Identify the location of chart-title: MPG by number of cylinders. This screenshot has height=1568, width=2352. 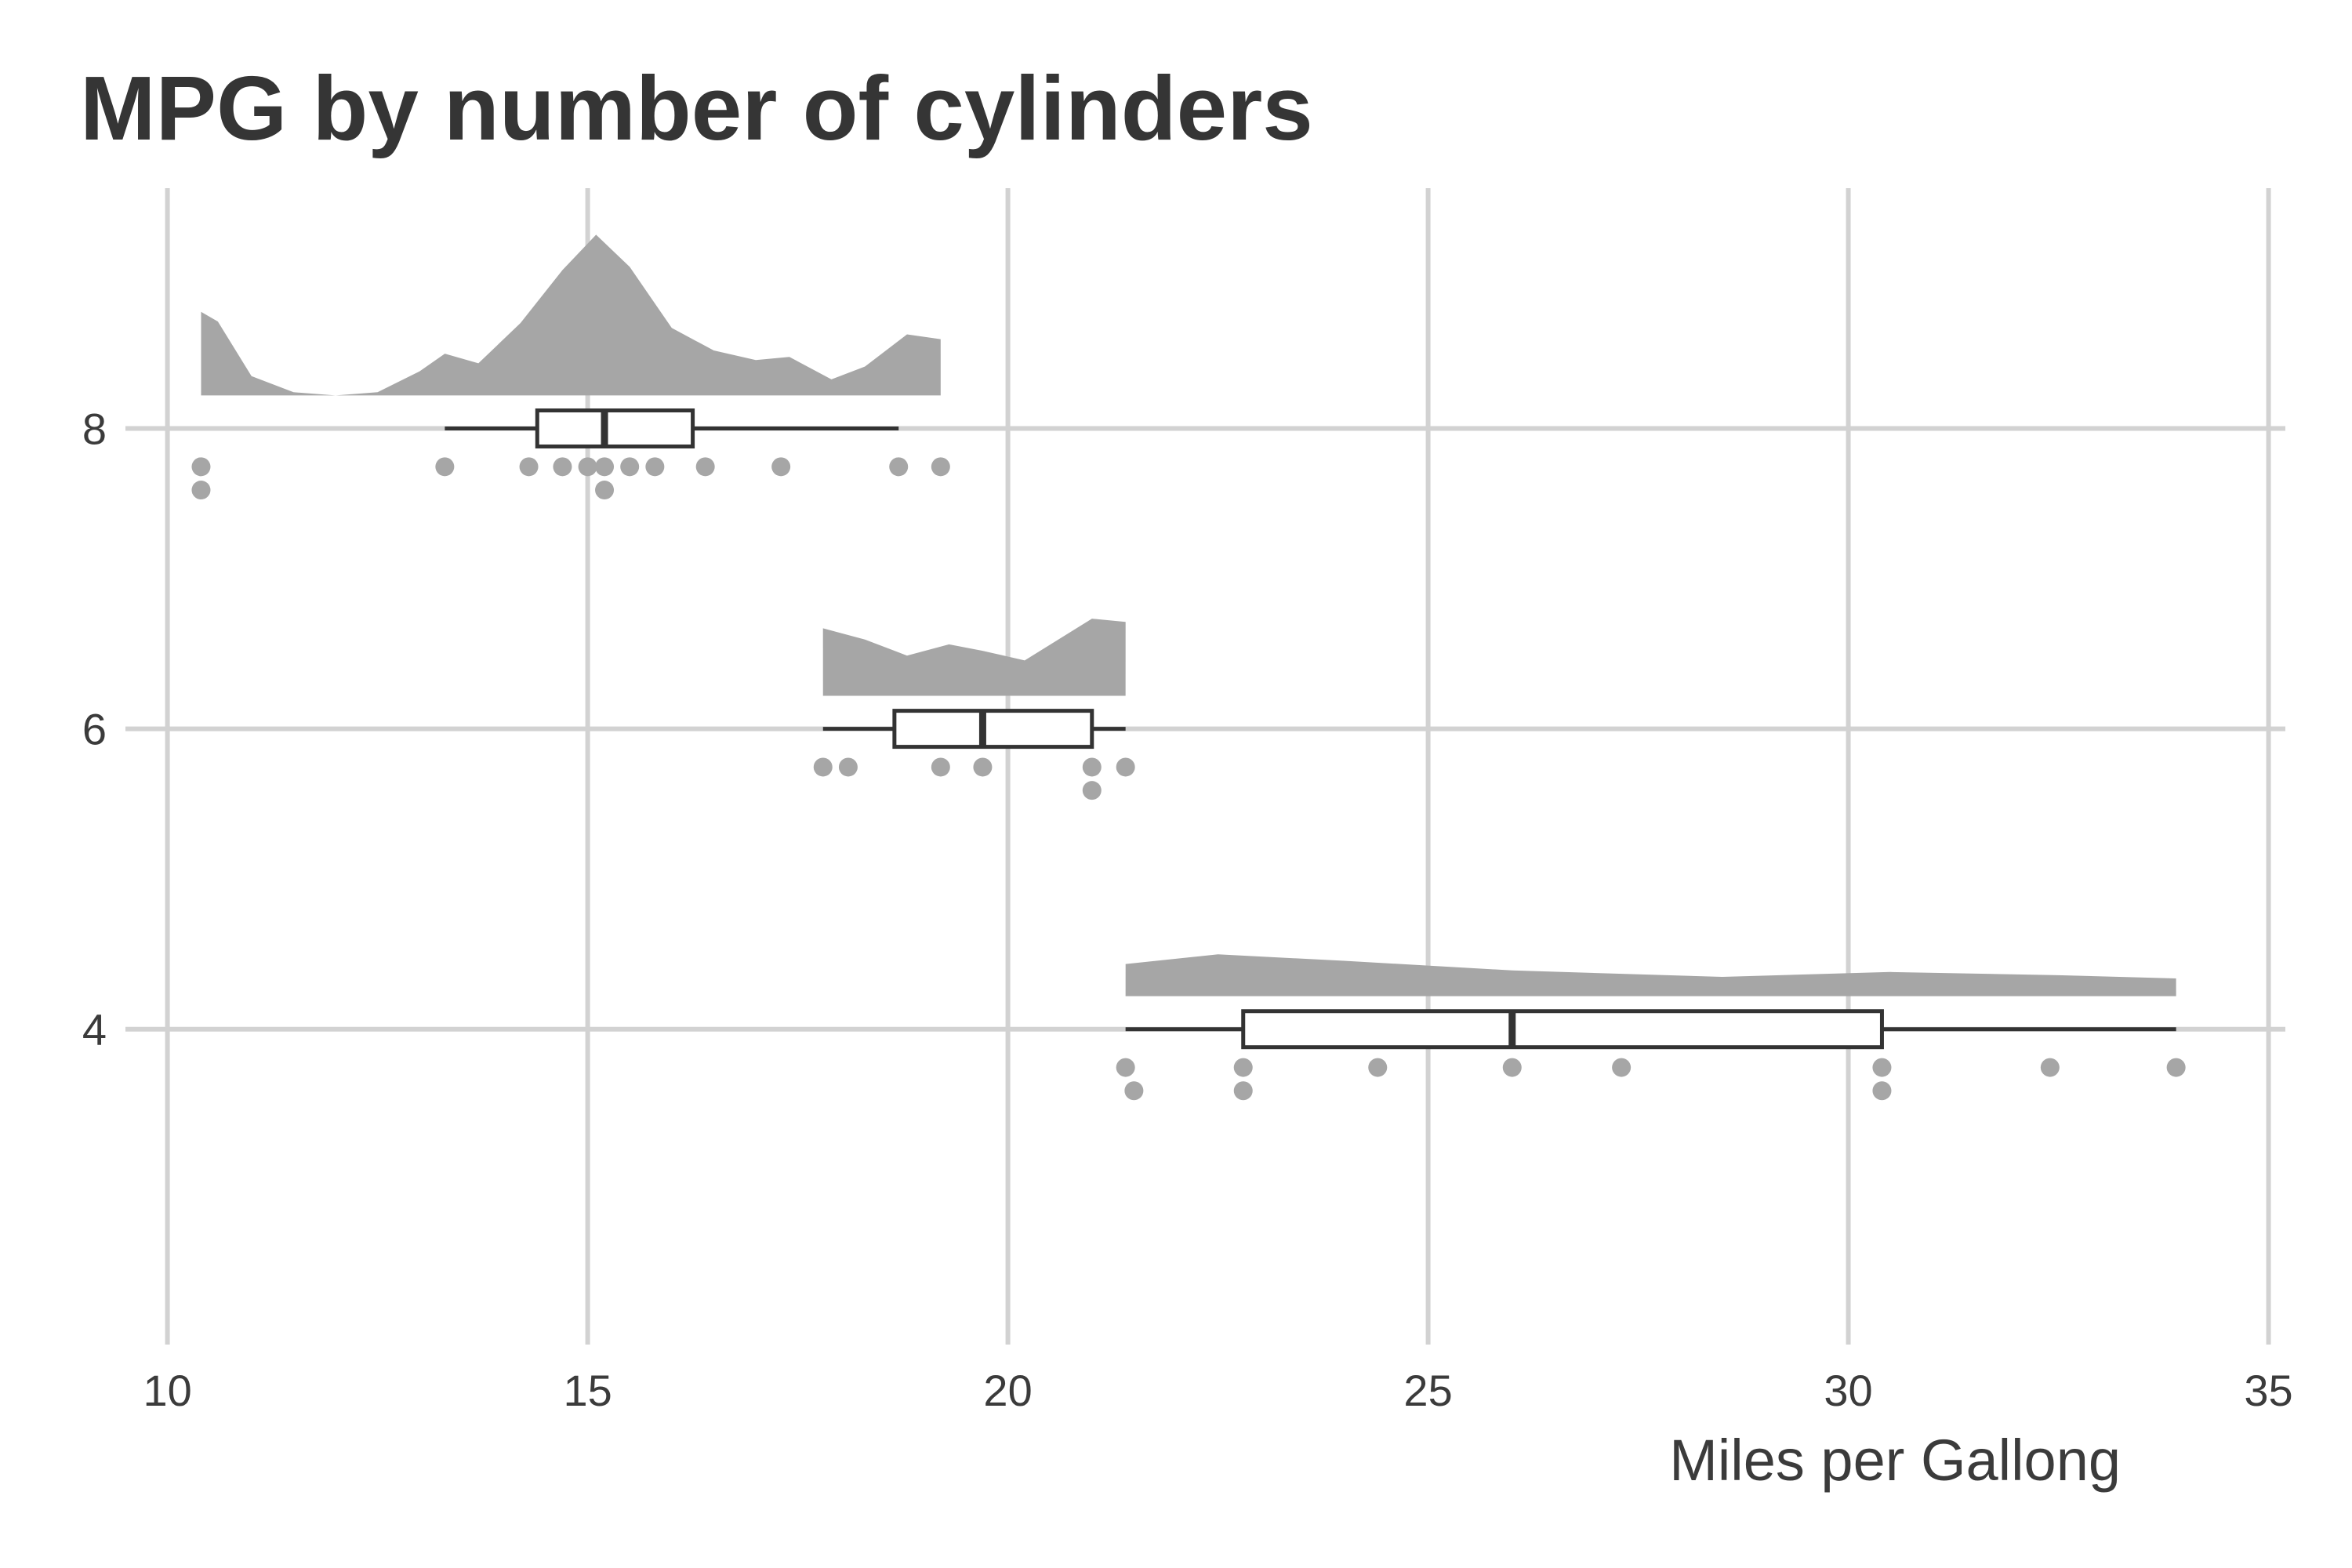
(696, 108).